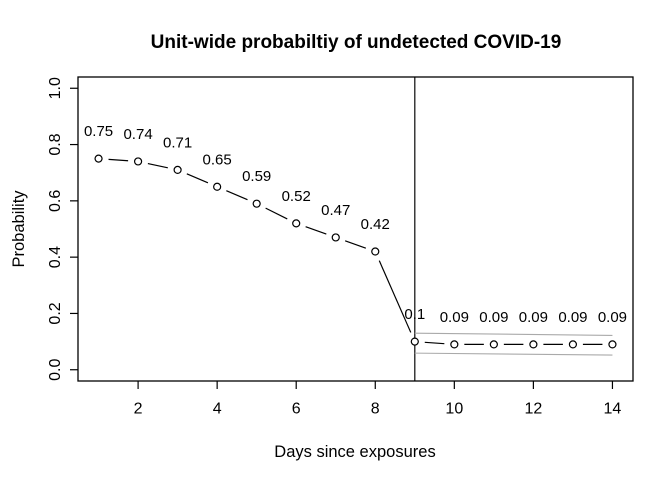 This screenshot has height=480, width=672. Describe the element at coordinates (55, 201) in the screenshot. I see `y-tick-label: 0.6` at that location.